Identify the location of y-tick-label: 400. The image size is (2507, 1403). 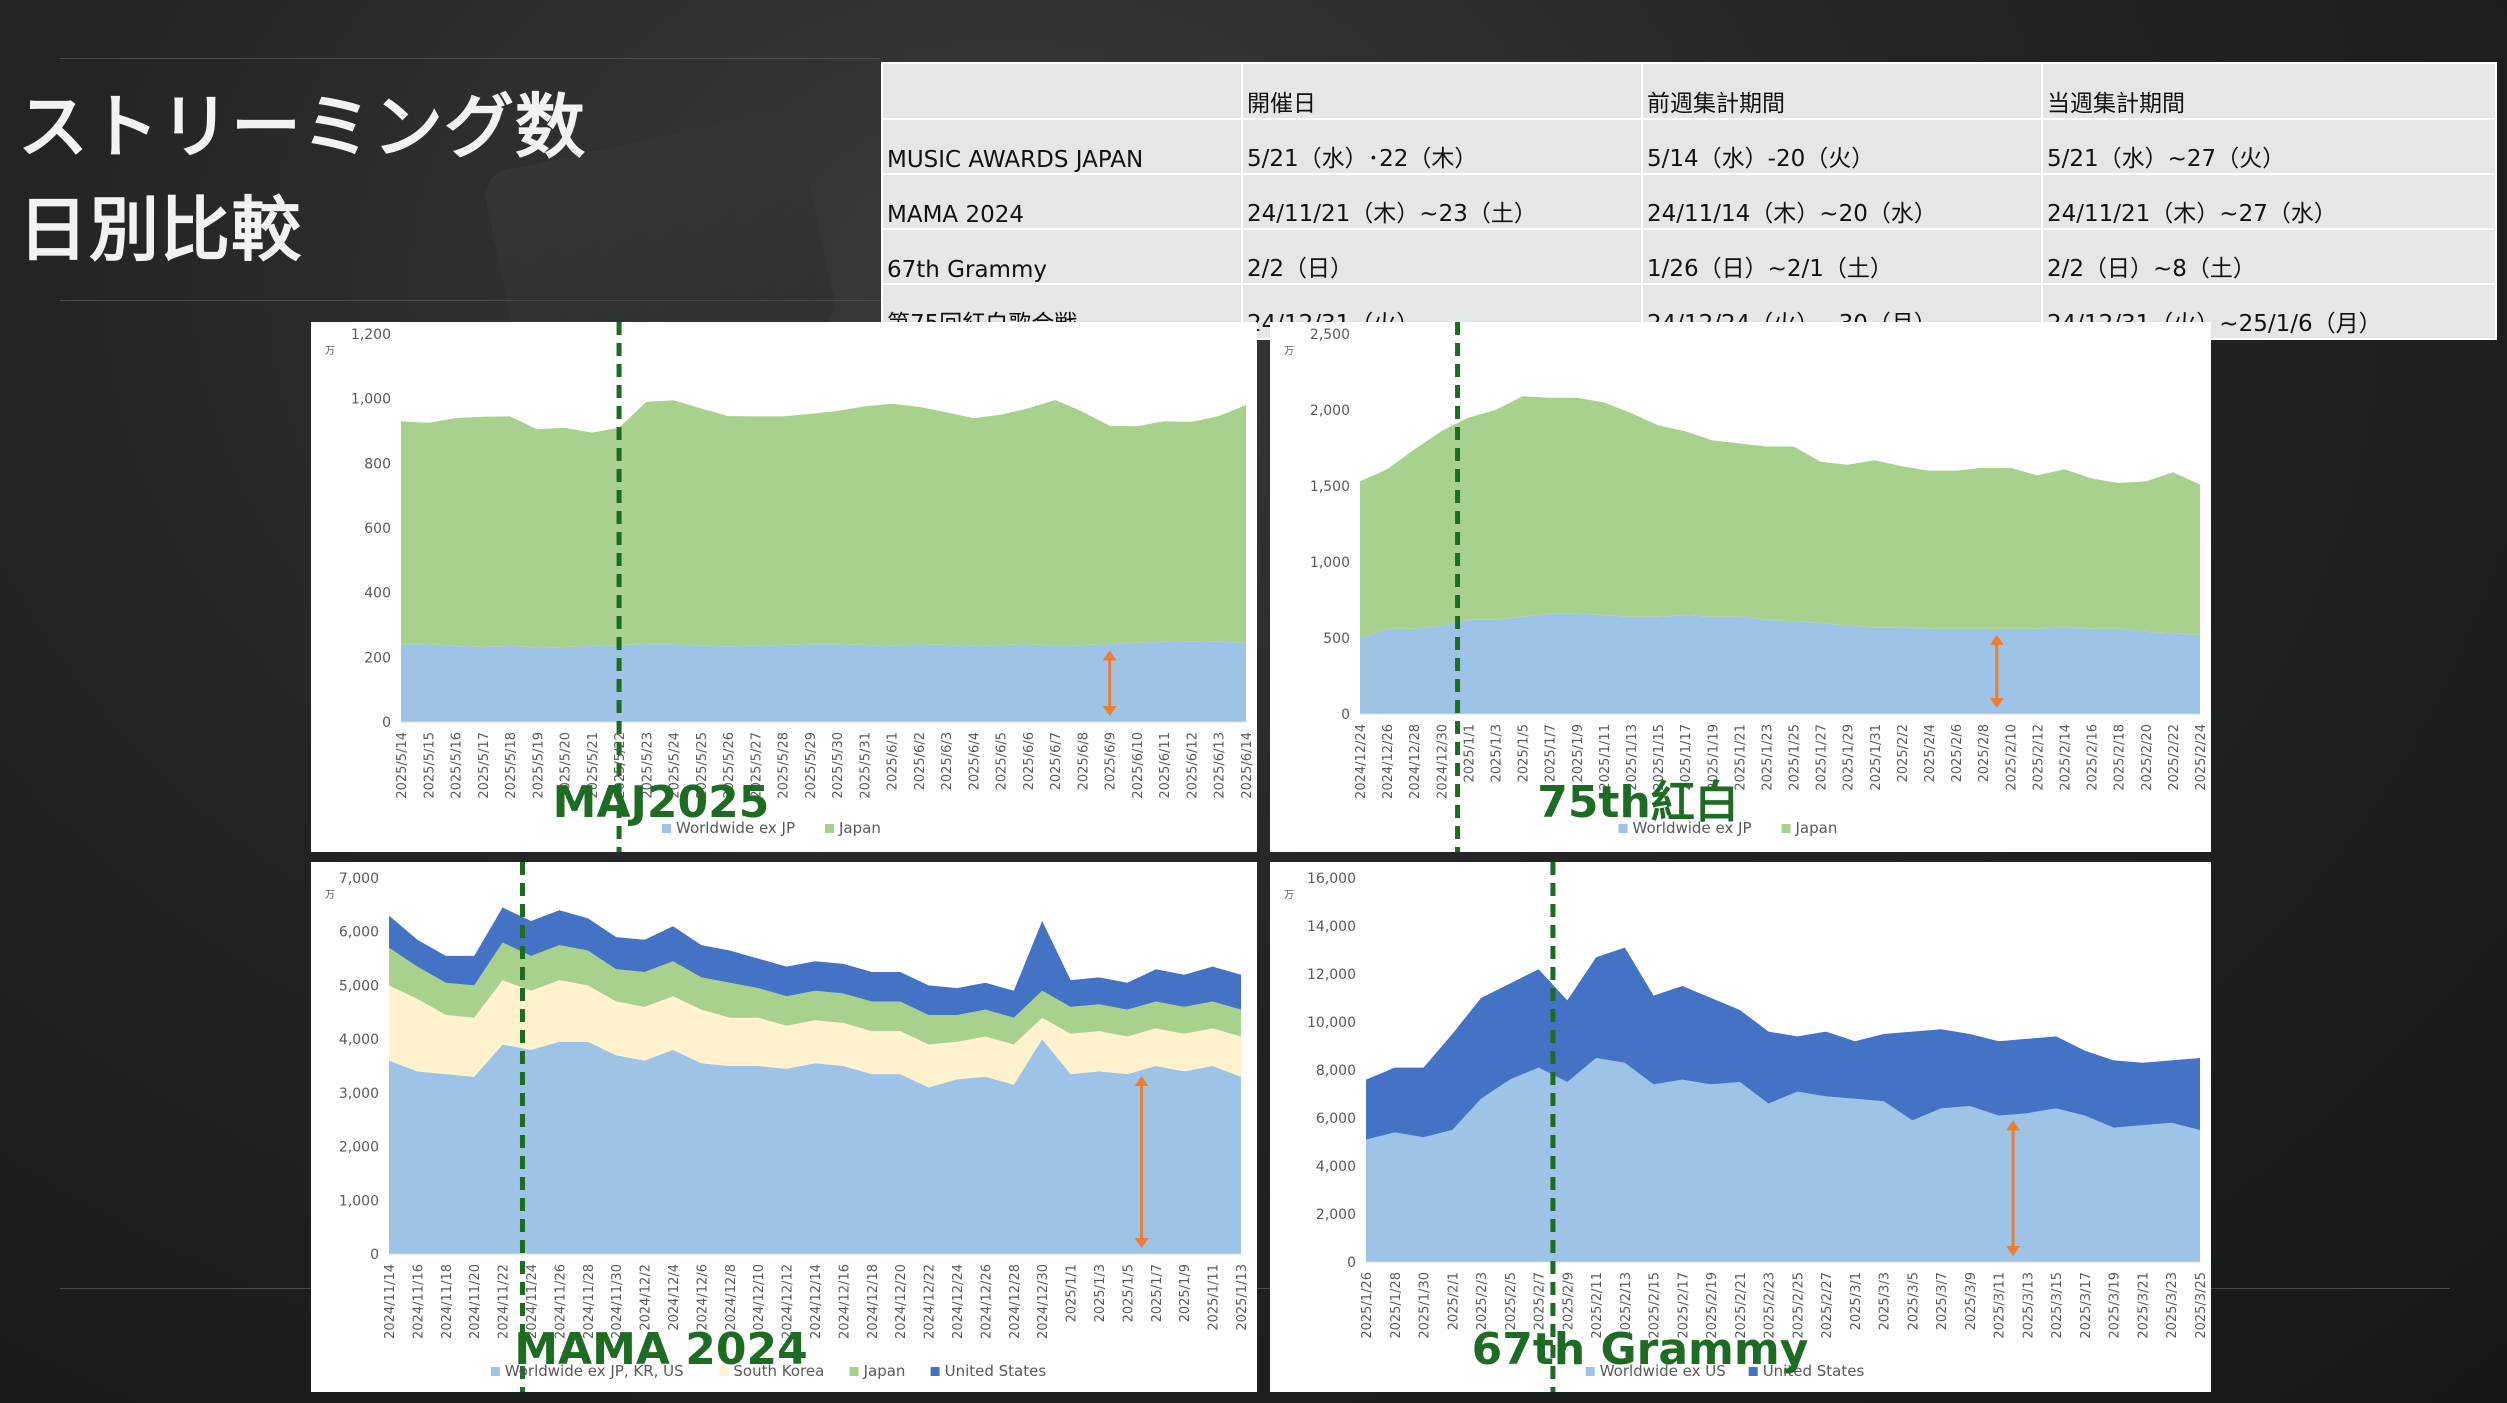
(377, 594).